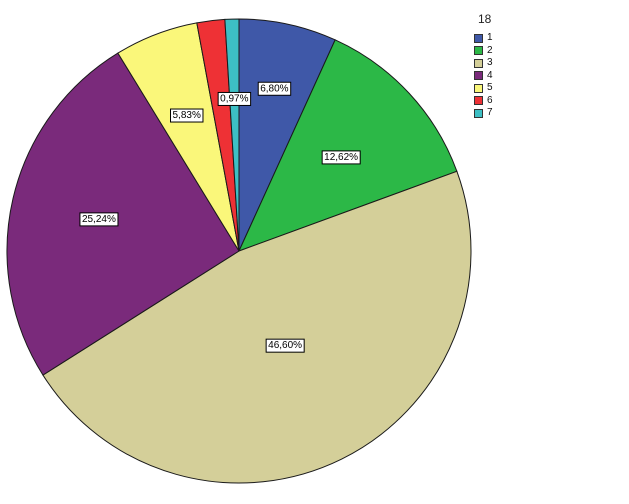 Image resolution: width=629 pixels, height=504 pixels. I want to click on slice-label-1: 6,80%, so click(274, 88).